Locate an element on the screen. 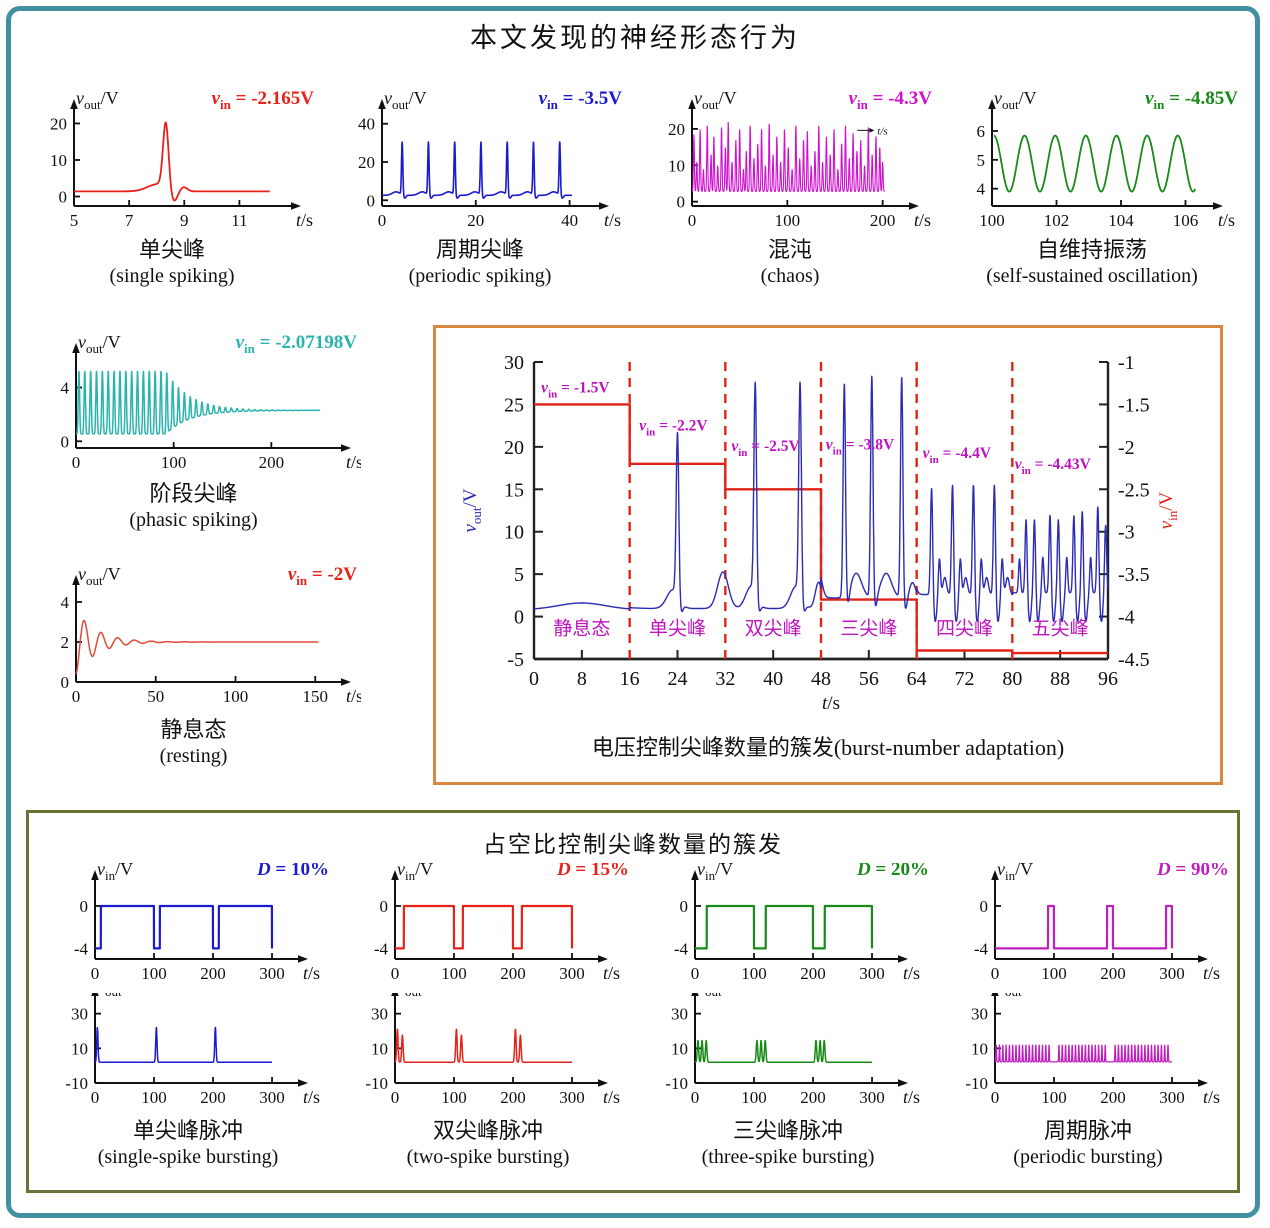  svg-text: 7 is located at coordinates (129, 220).